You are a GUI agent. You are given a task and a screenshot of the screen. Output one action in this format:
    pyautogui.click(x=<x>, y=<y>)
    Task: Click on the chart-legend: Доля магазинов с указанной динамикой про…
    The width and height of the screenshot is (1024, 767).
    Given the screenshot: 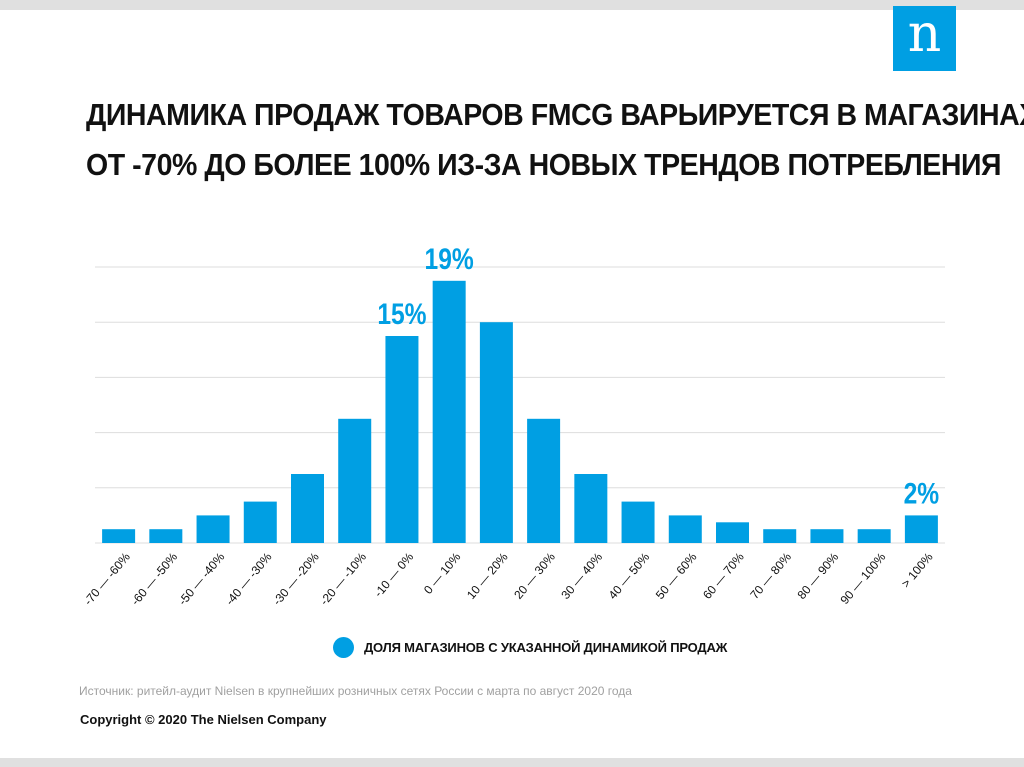 What is the action you would take?
    pyautogui.click(x=530, y=647)
    